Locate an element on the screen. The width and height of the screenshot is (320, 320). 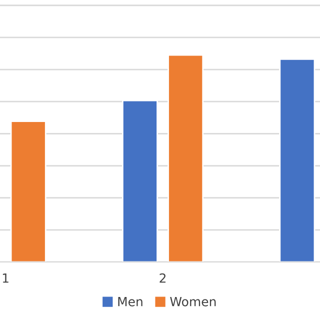
x-tick-label: 1 is located at coordinates (5, 278).